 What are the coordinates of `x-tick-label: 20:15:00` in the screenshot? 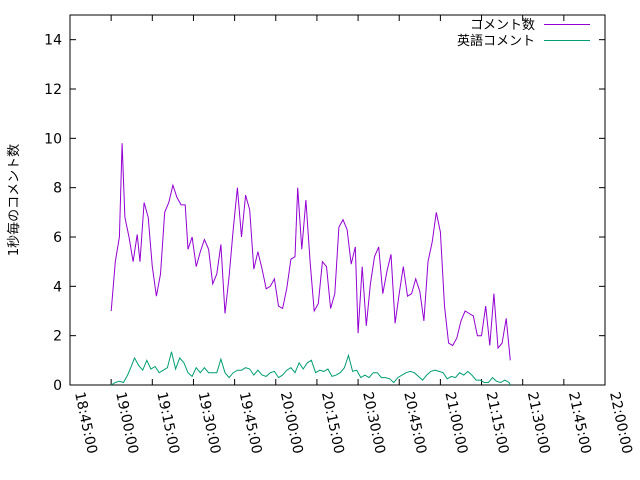 It's located at (332, 423).